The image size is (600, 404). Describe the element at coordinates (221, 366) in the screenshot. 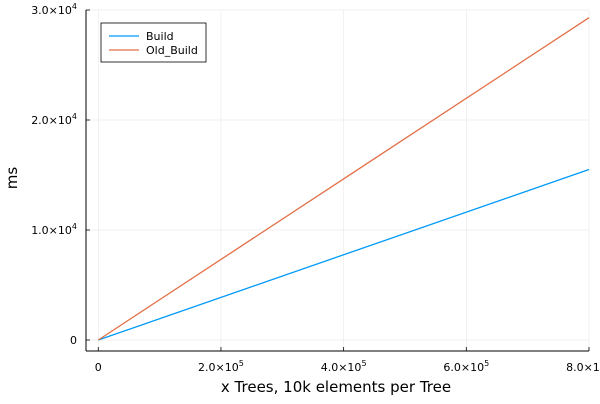

I see `x-tick-label: 2.0×10⁵` at that location.